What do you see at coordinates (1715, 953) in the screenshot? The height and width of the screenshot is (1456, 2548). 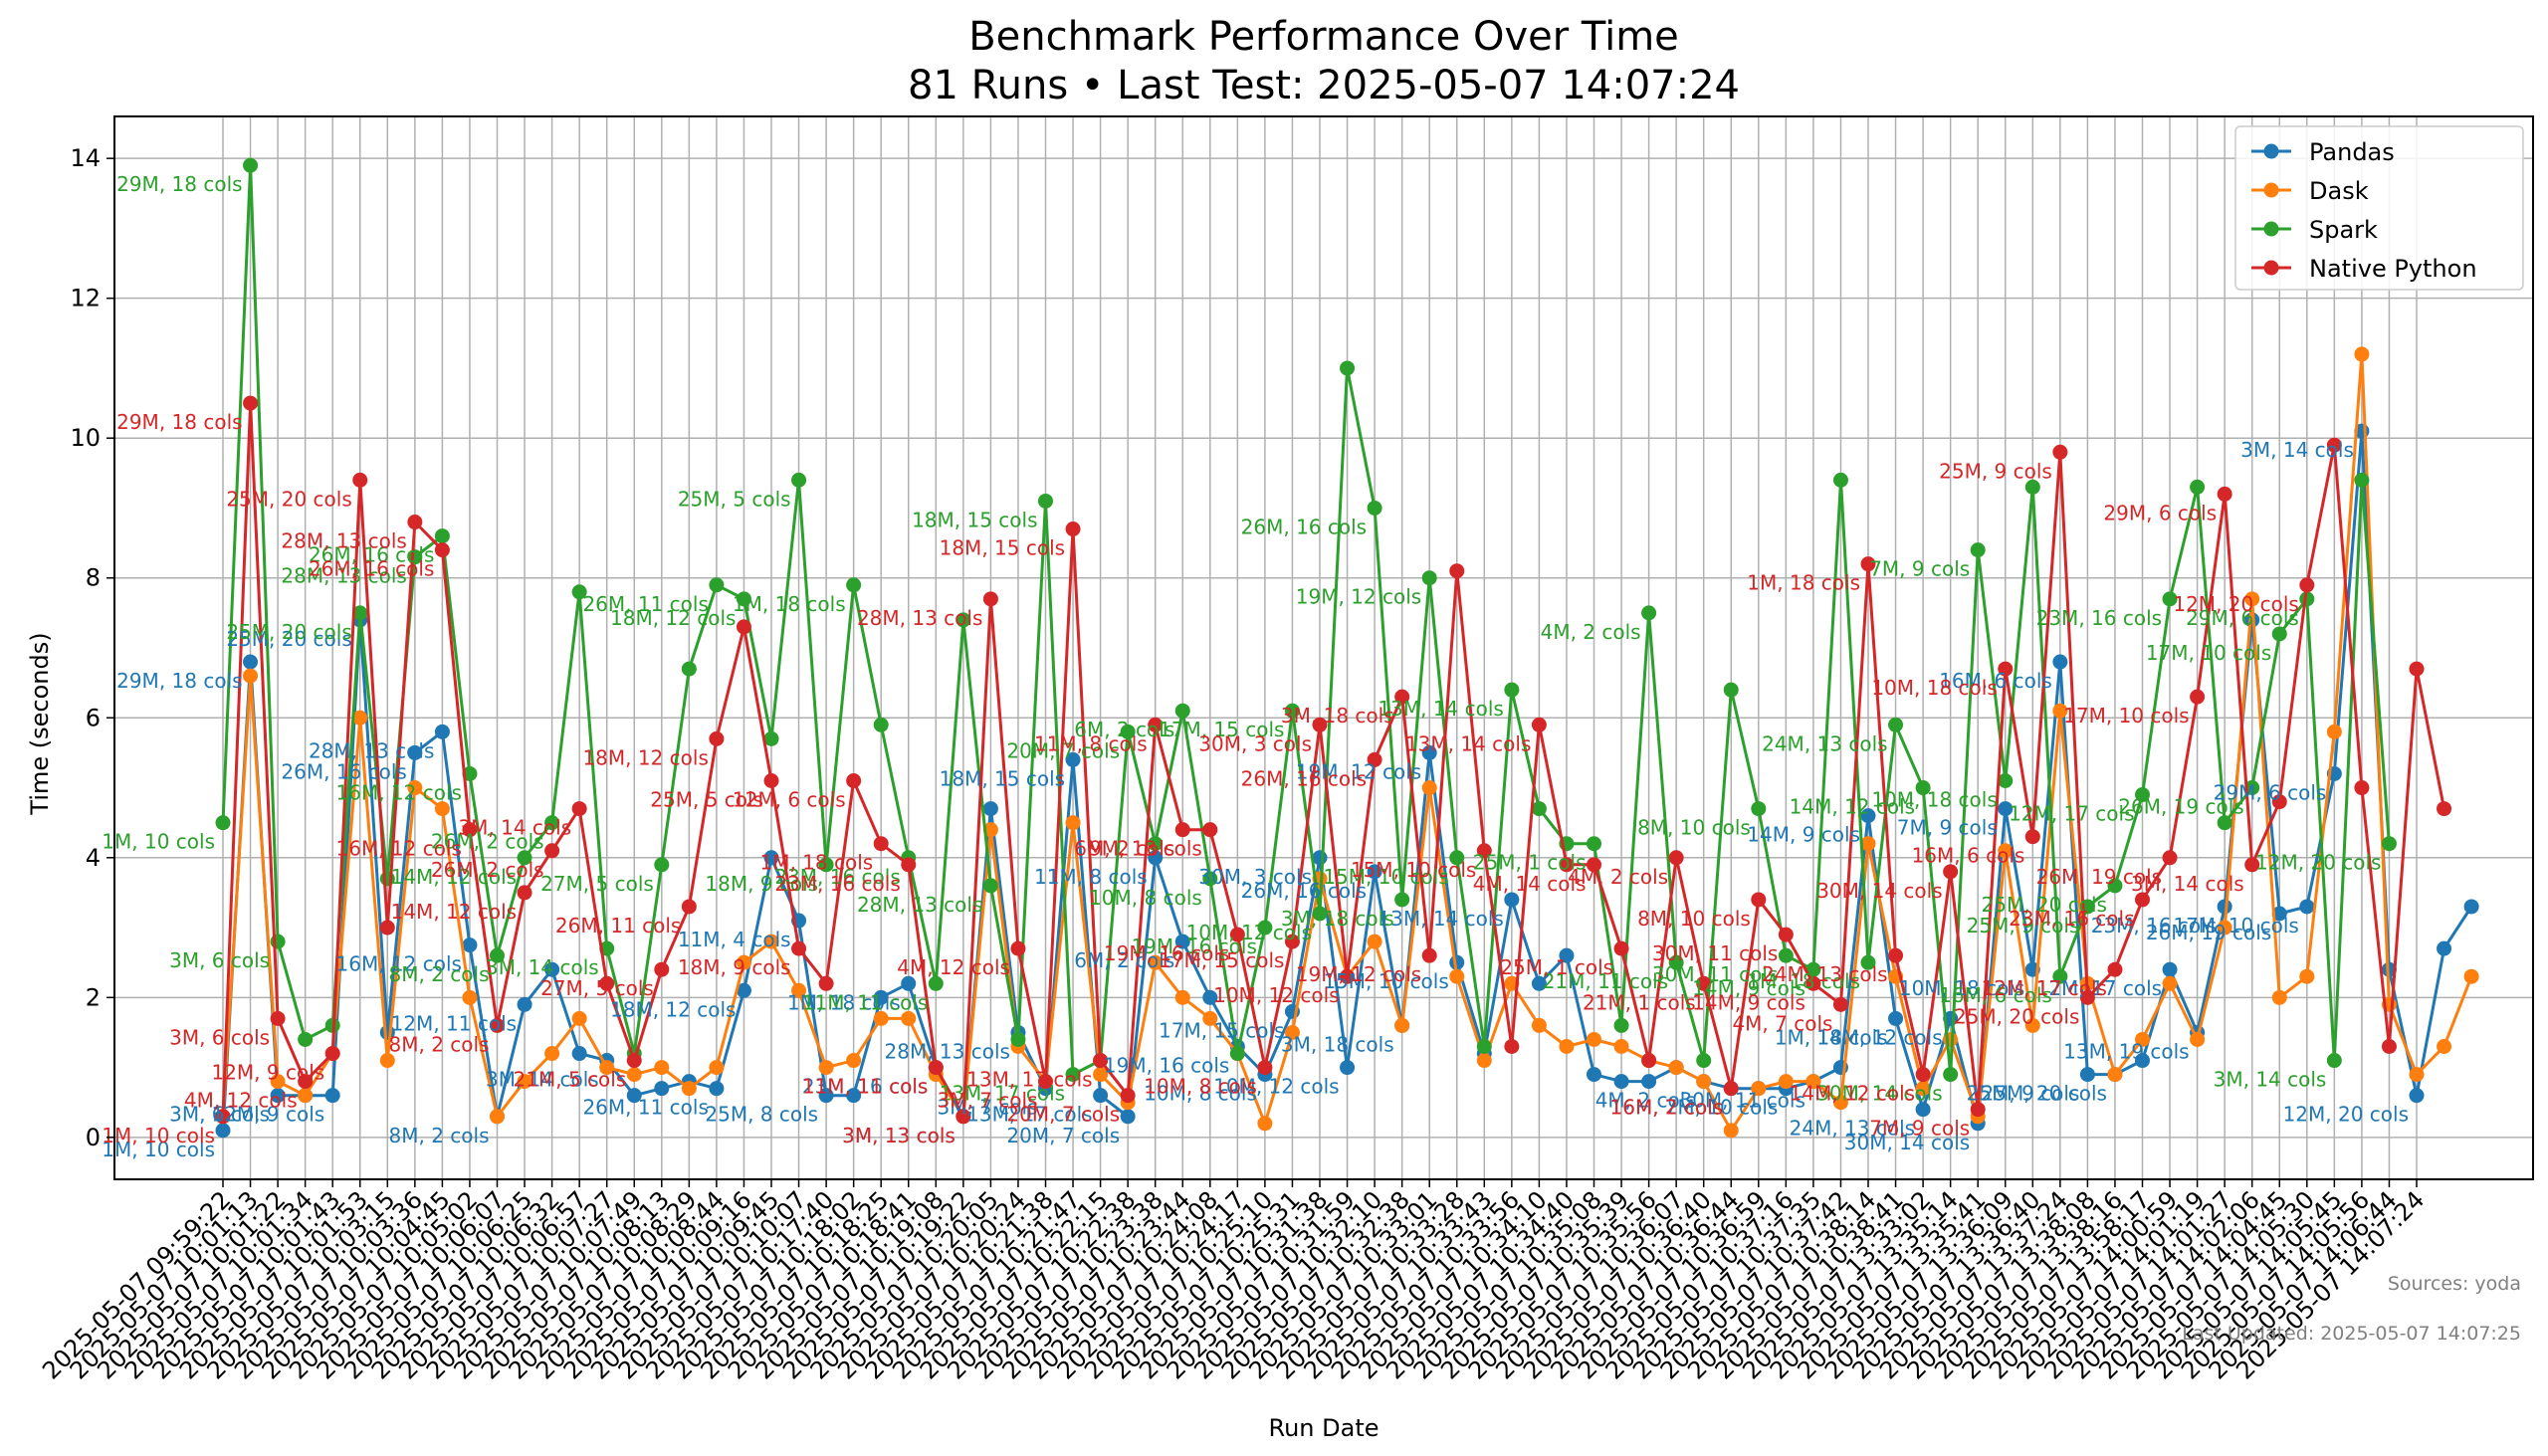 I see `data-label: 30M, 11 cols` at bounding box center [1715, 953].